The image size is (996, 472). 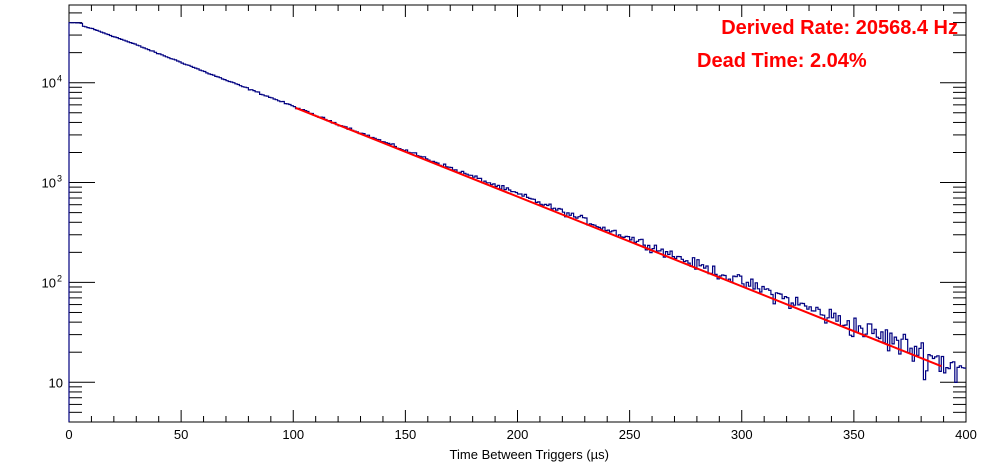 I want to click on y-tick-exponent: 3, so click(x=59, y=179).